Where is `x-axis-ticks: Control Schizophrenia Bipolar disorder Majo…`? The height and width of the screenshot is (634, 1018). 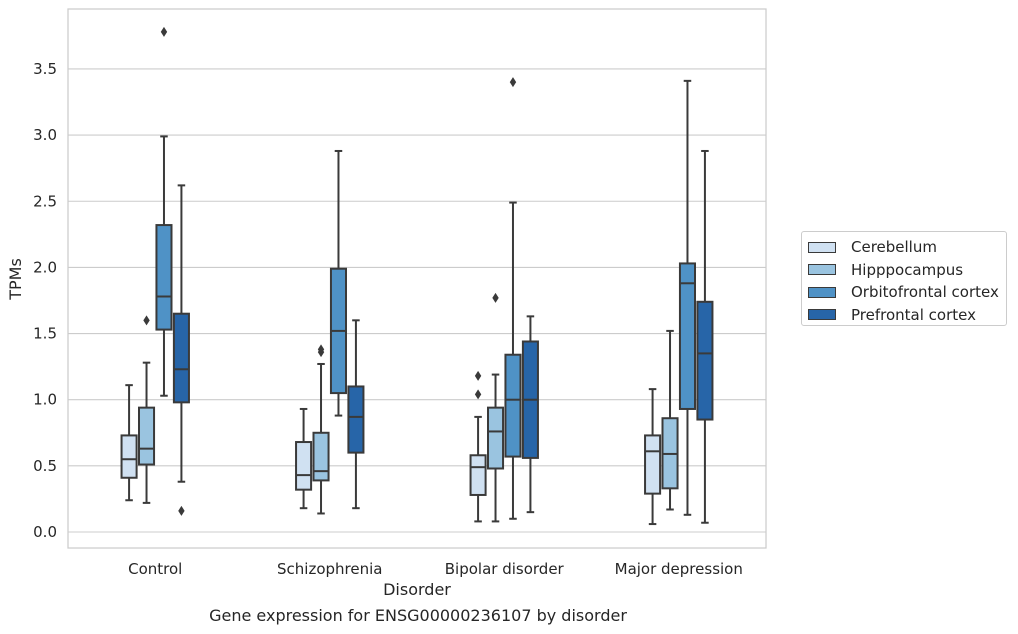
x-axis-ticks: Control Schizophrenia Bipolar disorder Majo… is located at coordinates (435, 569).